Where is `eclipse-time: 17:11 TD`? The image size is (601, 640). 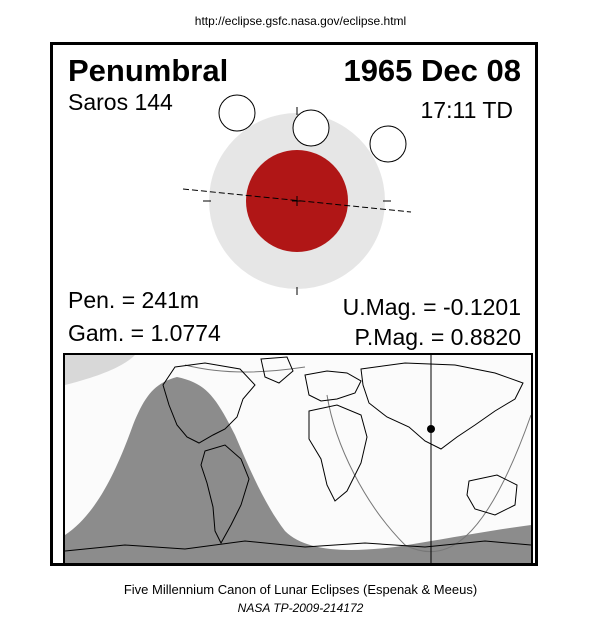 eclipse-time: 17:11 TD is located at coordinates (466, 110).